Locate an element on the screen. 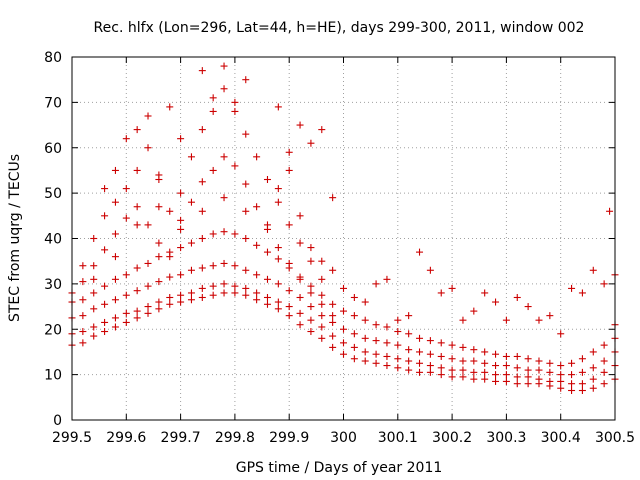  y-tick-label: 0 is located at coordinates (57, 421).